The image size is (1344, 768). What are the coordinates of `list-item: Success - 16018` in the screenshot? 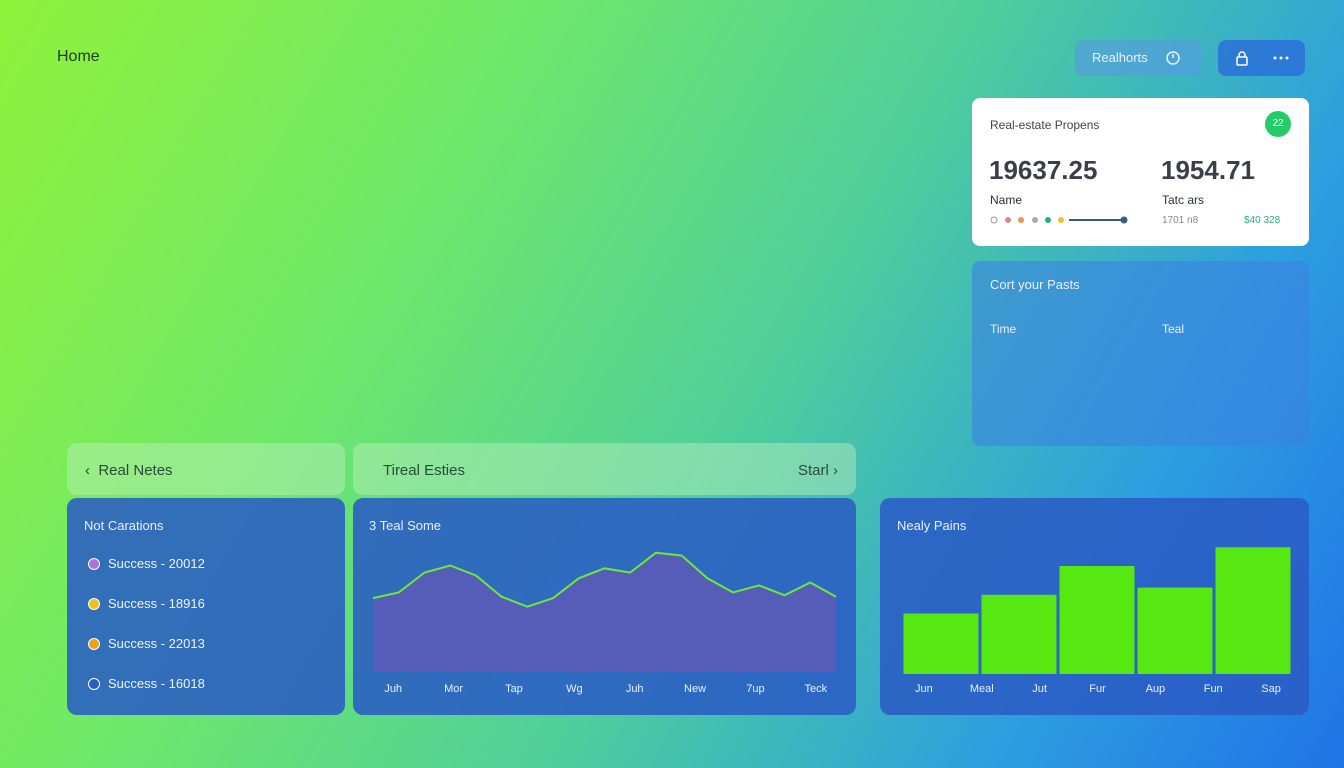 It's located at (146, 683).